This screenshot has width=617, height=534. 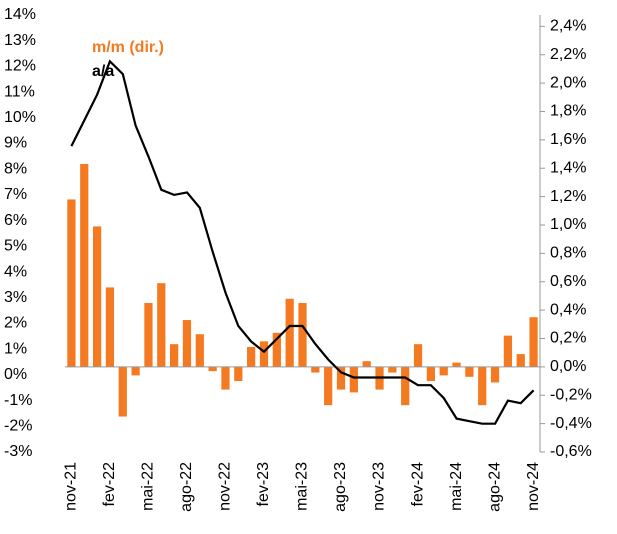 I want to click on y2-tick-label: 2,2%, so click(x=568, y=54).